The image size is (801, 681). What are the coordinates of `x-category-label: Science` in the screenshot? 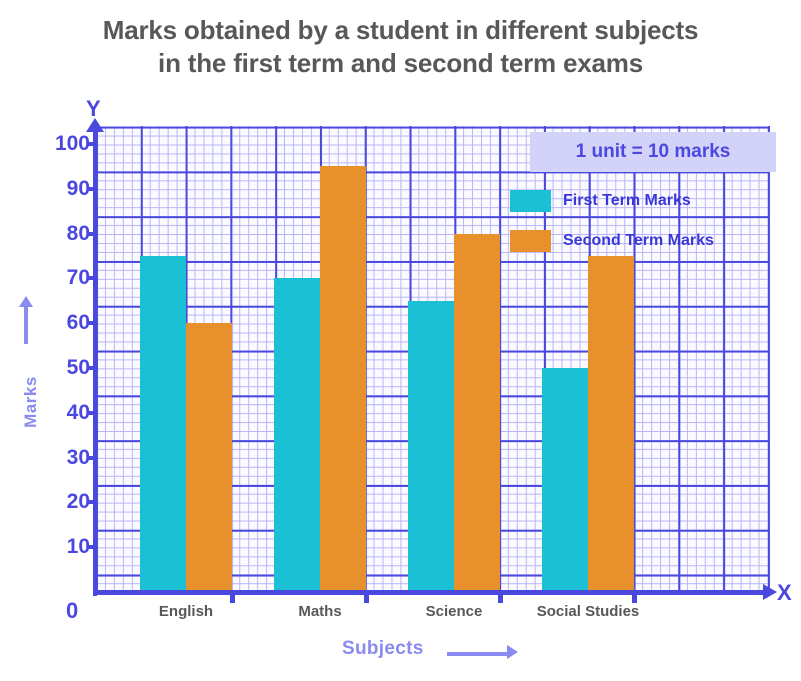 It's located at (454, 611).